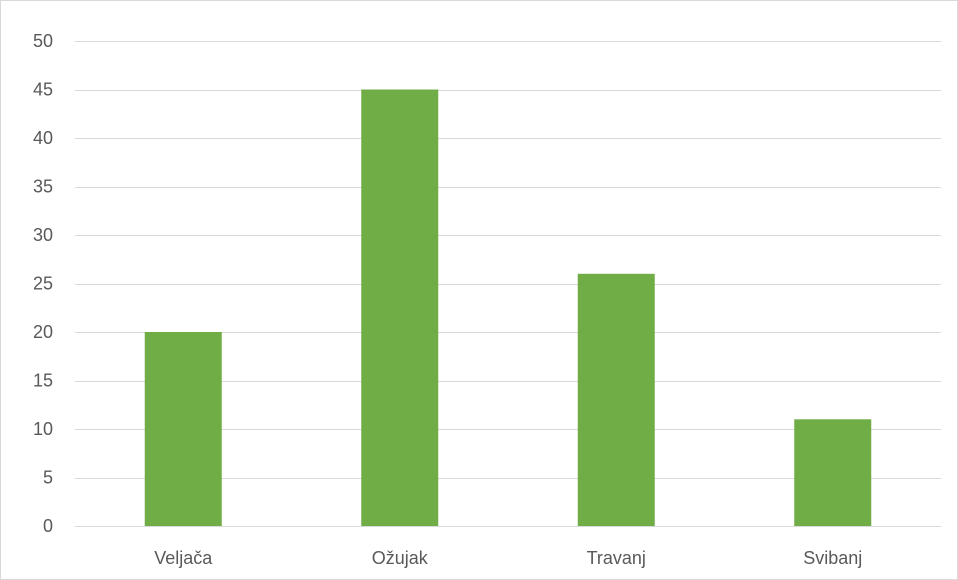 This screenshot has width=958, height=580. I want to click on y-tick-label: 10, so click(43, 429).